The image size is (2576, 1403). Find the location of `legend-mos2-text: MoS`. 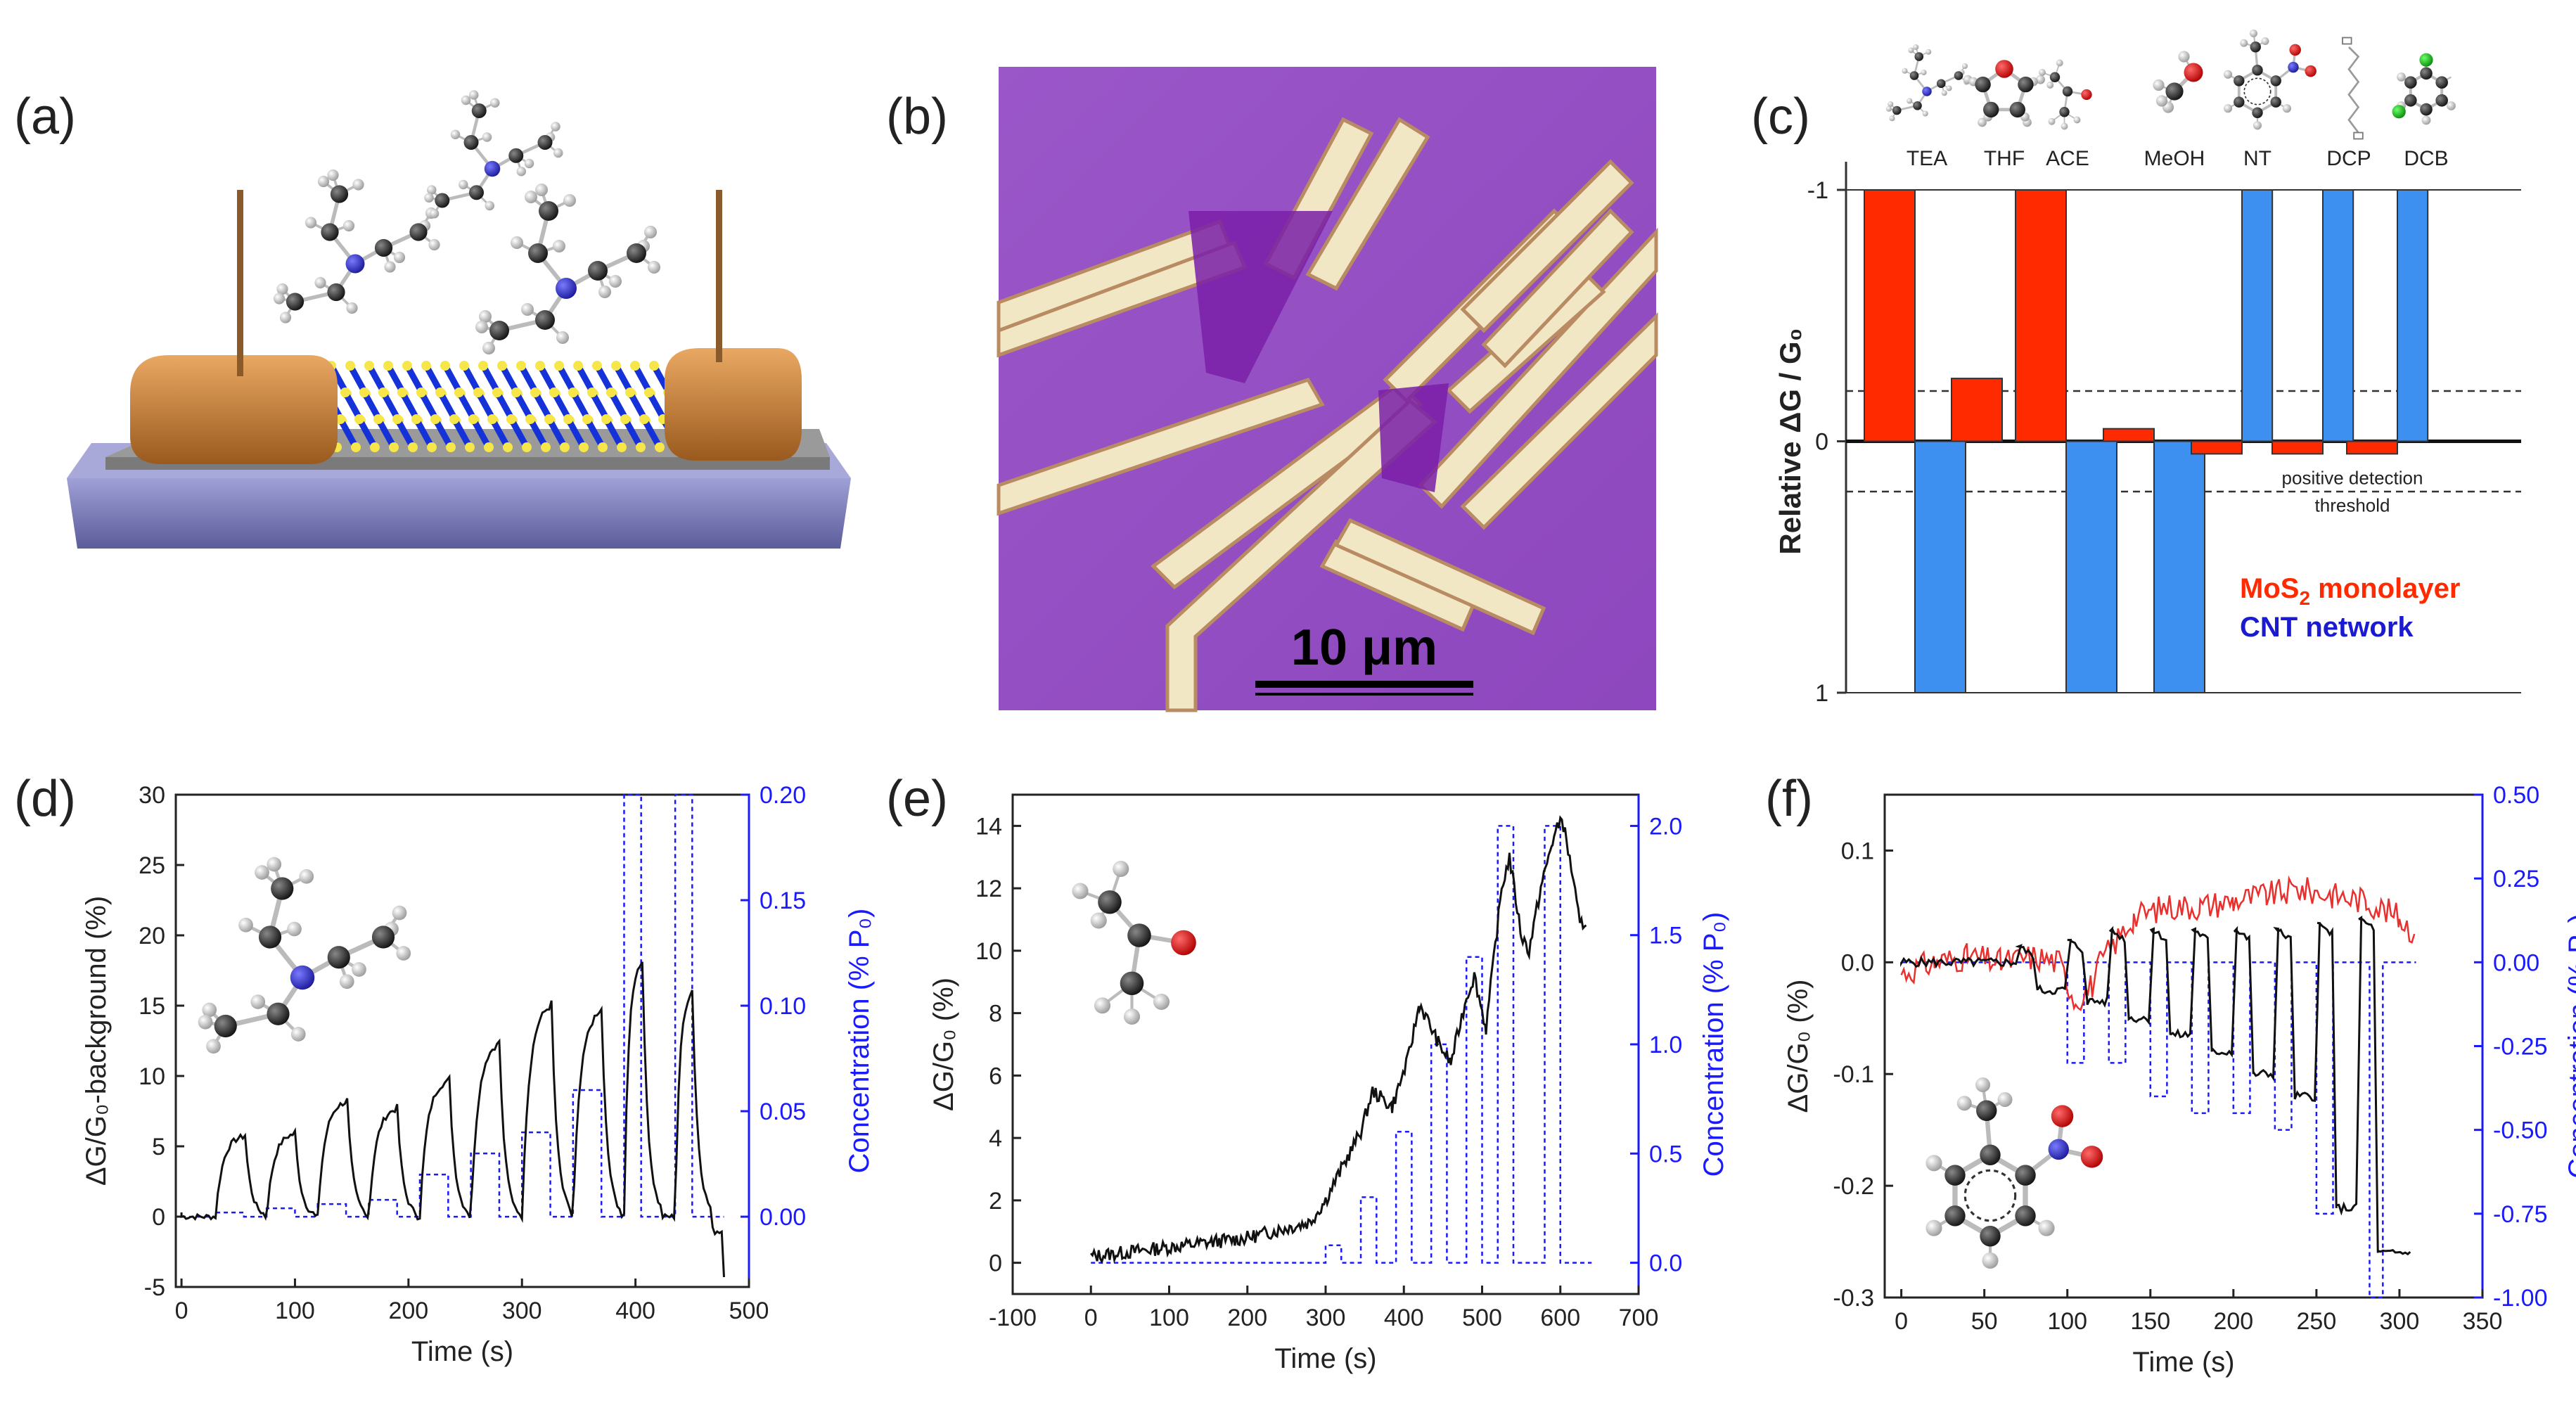

legend-mos2-text: MoS is located at coordinates (2269, 588).